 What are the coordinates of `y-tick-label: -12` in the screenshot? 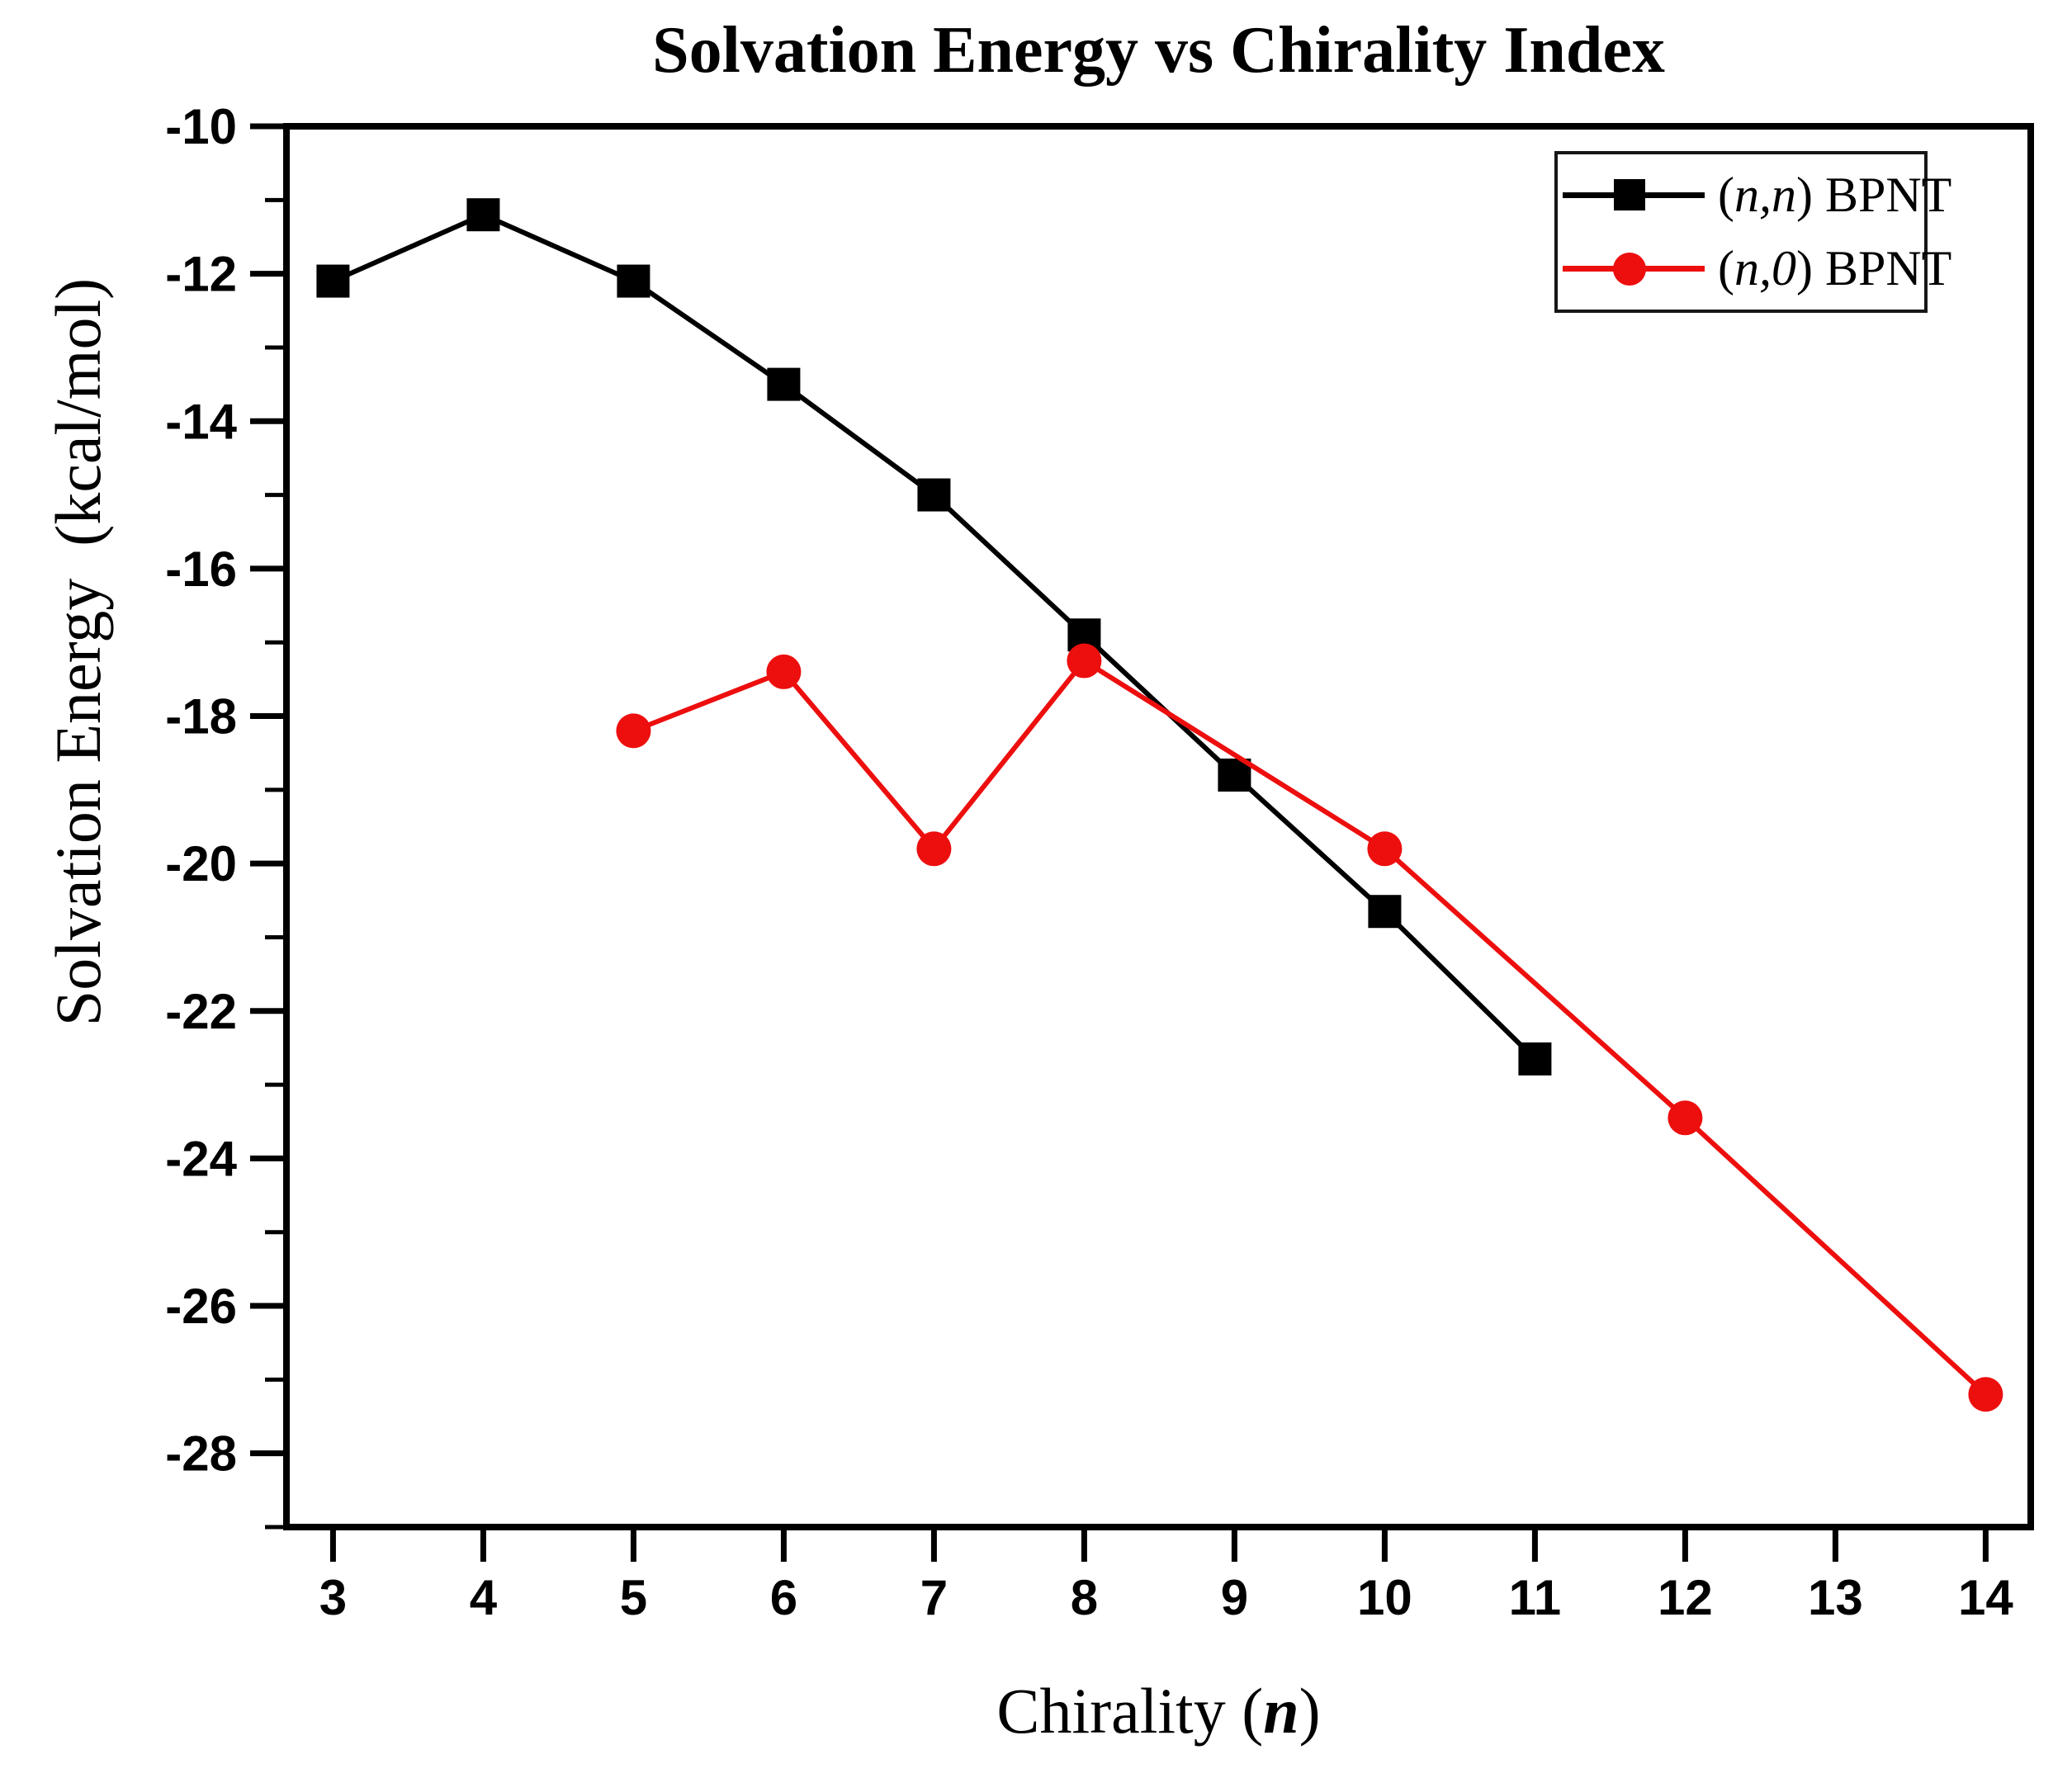 It's located at (201, 275).